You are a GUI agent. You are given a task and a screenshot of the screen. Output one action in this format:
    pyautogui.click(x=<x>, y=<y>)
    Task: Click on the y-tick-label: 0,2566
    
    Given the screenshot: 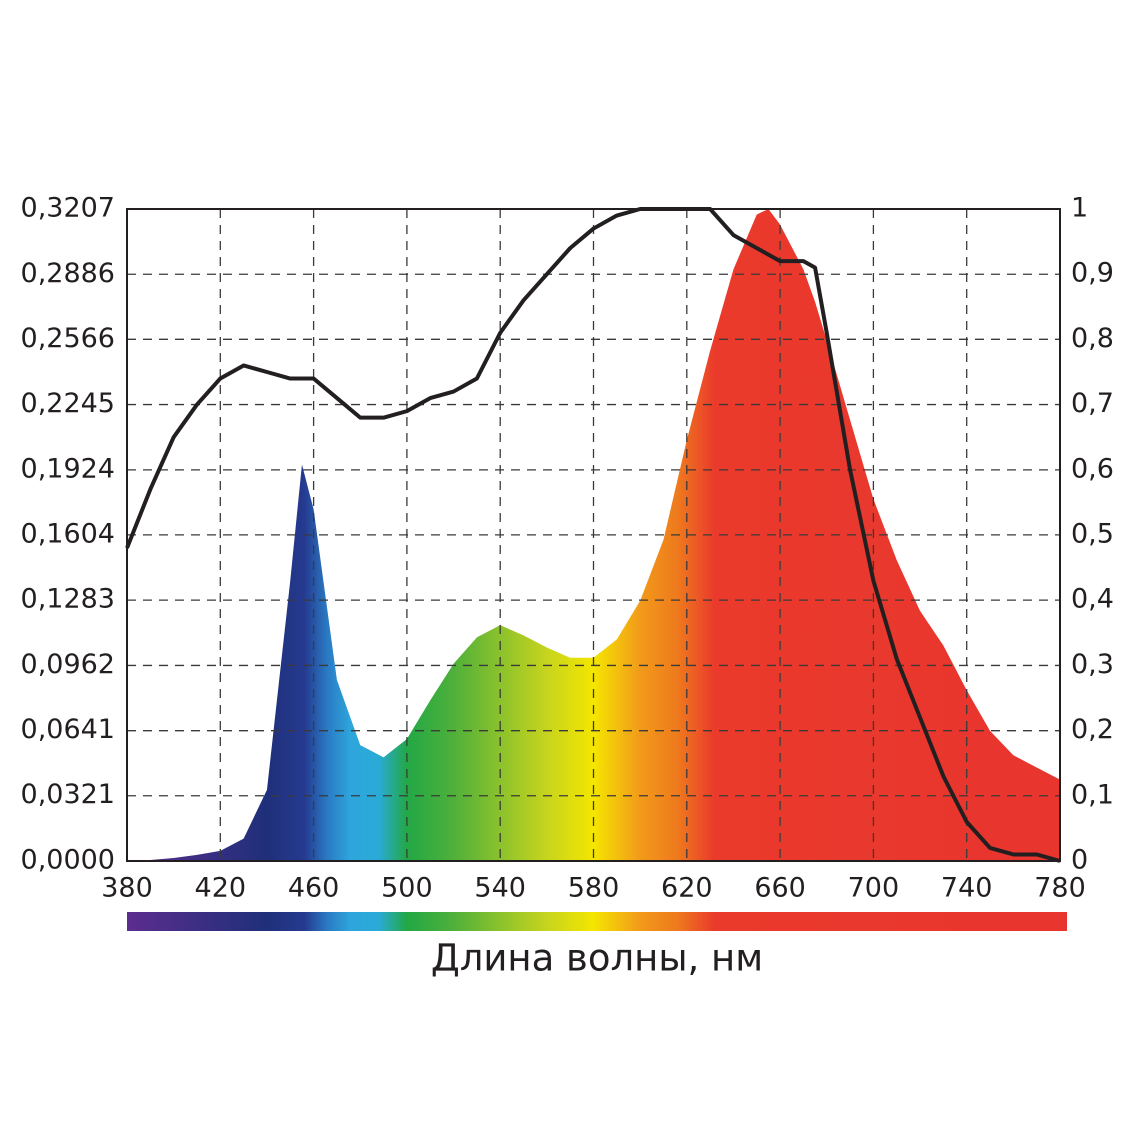 What is the action you would take?
    pyautogui.click(x=68, y=338)
    